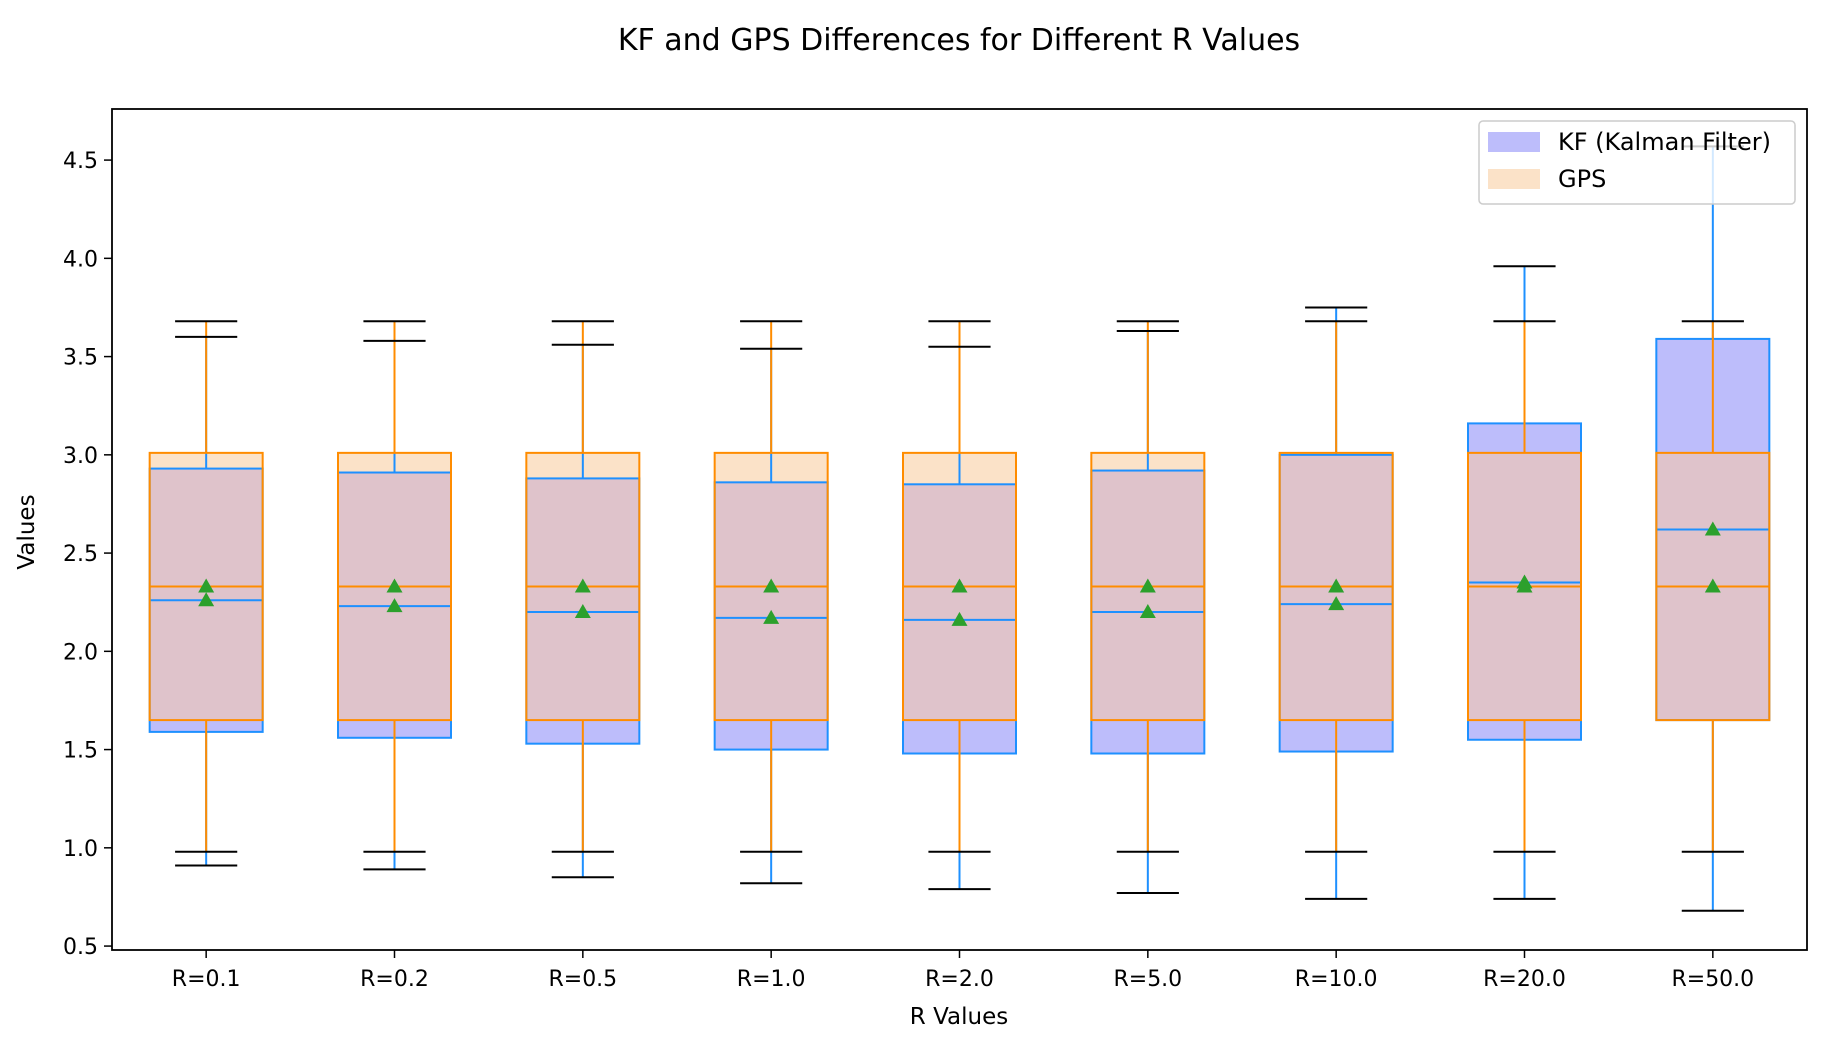 The width and height of the screenshot is (1826, 1040). Describe the element at coordinates (582, 979) in the screenshot. I see `x-tick-label: R=0.5` at that location.